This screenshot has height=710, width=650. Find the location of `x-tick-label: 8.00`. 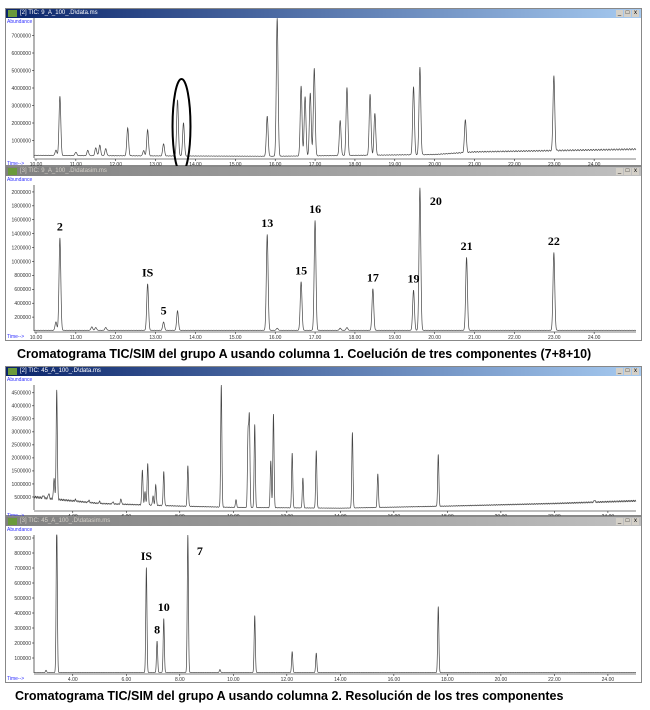

x-tick-label: 8.00 is located at coordinates (180, 680).